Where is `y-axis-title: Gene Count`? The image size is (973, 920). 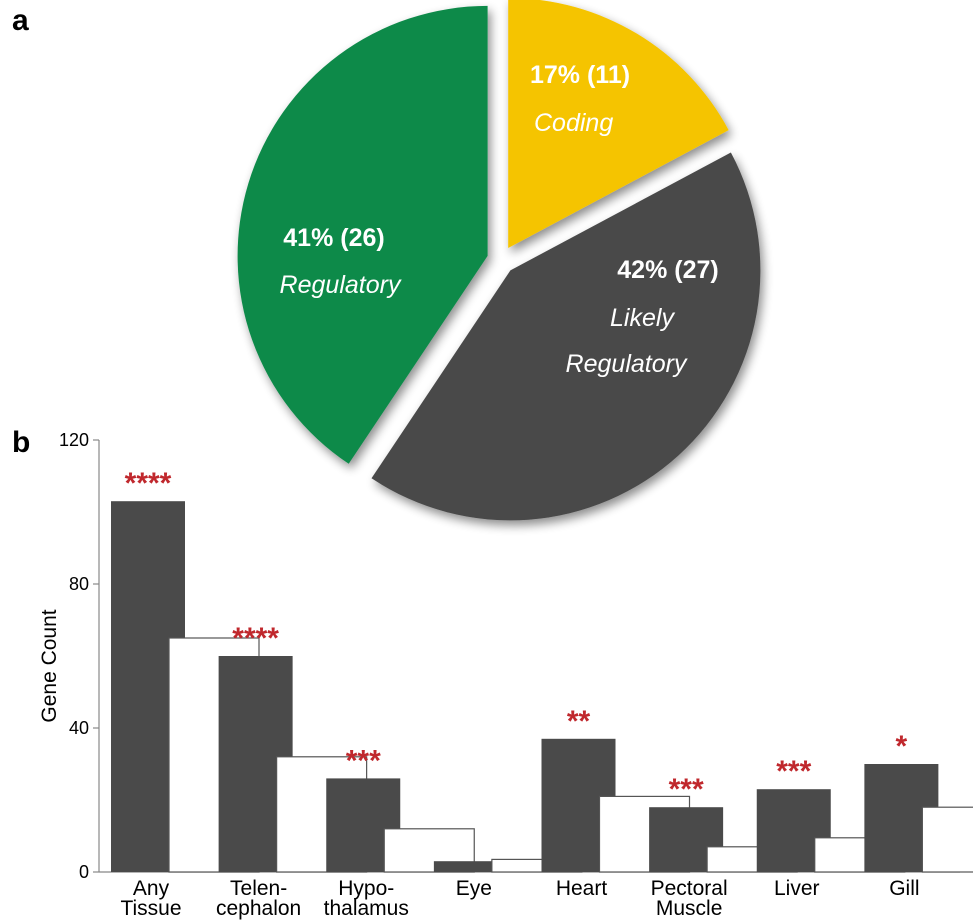
y-axis-title: Gene Count is located at coordinates (49, 665).